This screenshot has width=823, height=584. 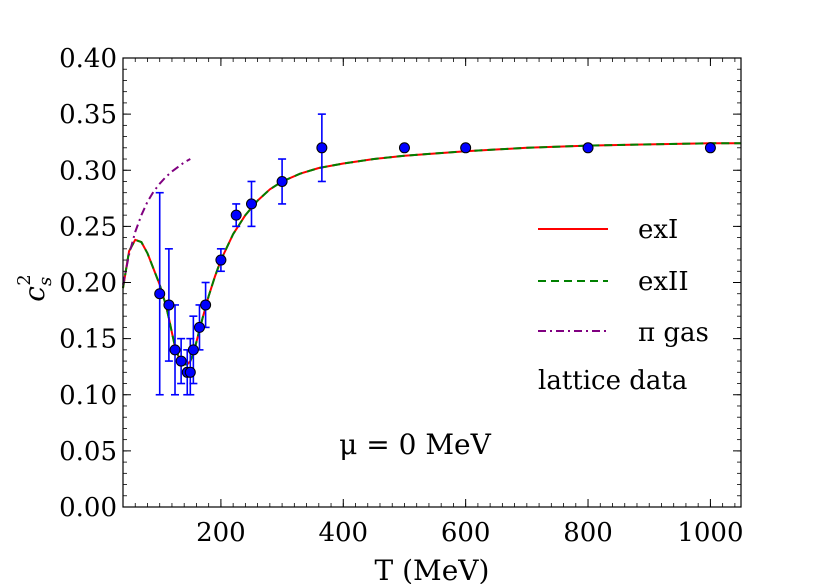 What do you see at coordinates (88, 396) in the screenshot?
I see `y-tick-label: 0.10` at bounding box center [88, 396].